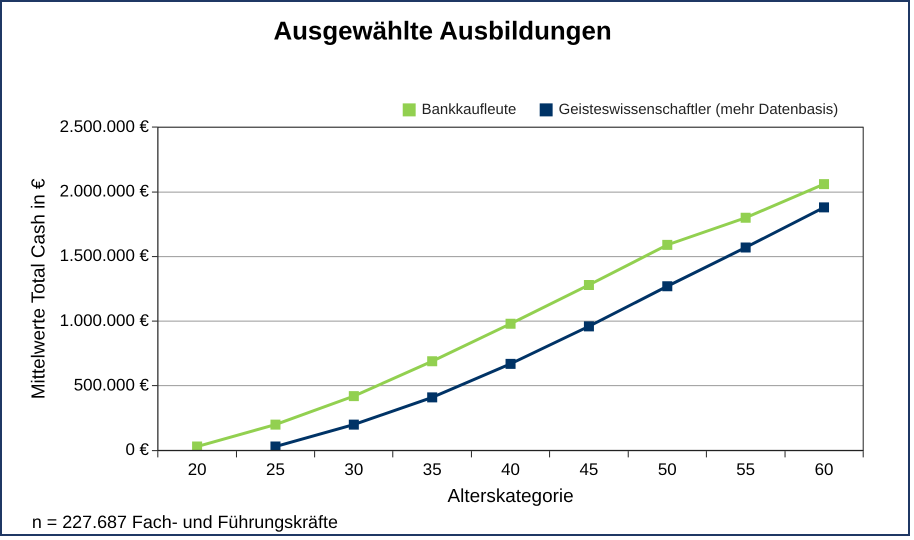 The width and height of the screenshot is (914, 540). What do you see at coordinates (105, 320) in the screenshot?
I see `y-tick-label: 1.000.000 €` at bounding box center [105, 320].